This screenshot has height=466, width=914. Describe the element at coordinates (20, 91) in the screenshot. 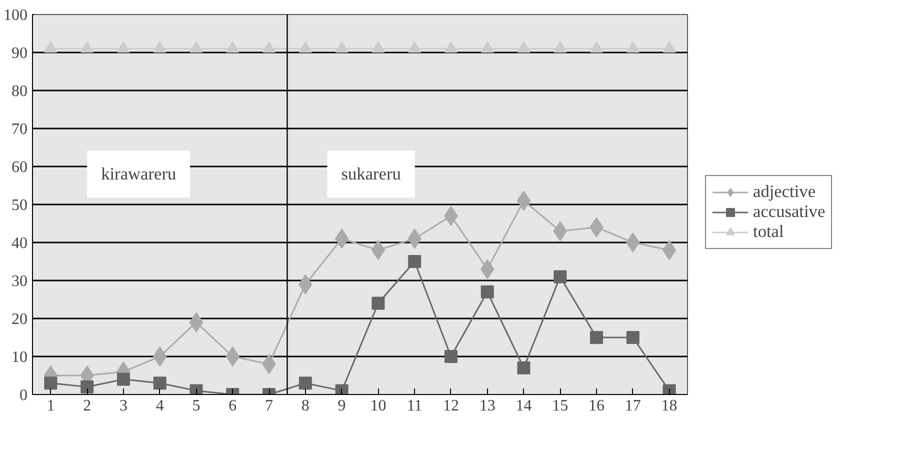

I see `y-tick-label: 80` at that location.